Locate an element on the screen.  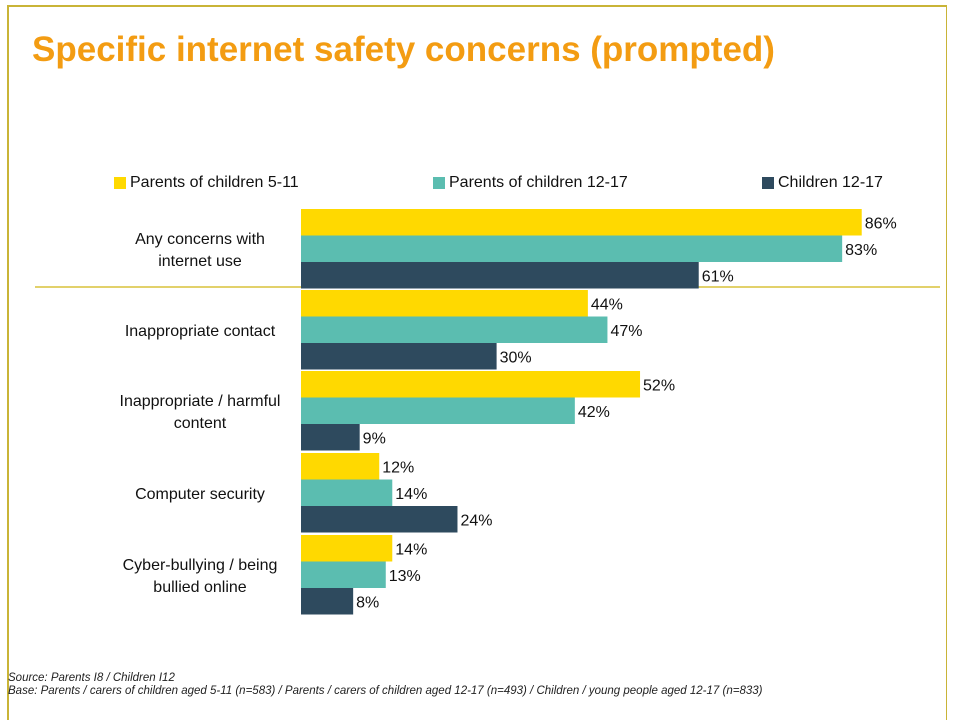
category-label-2-0: Inappropriate / harmful is located at coordinates (200, 401).